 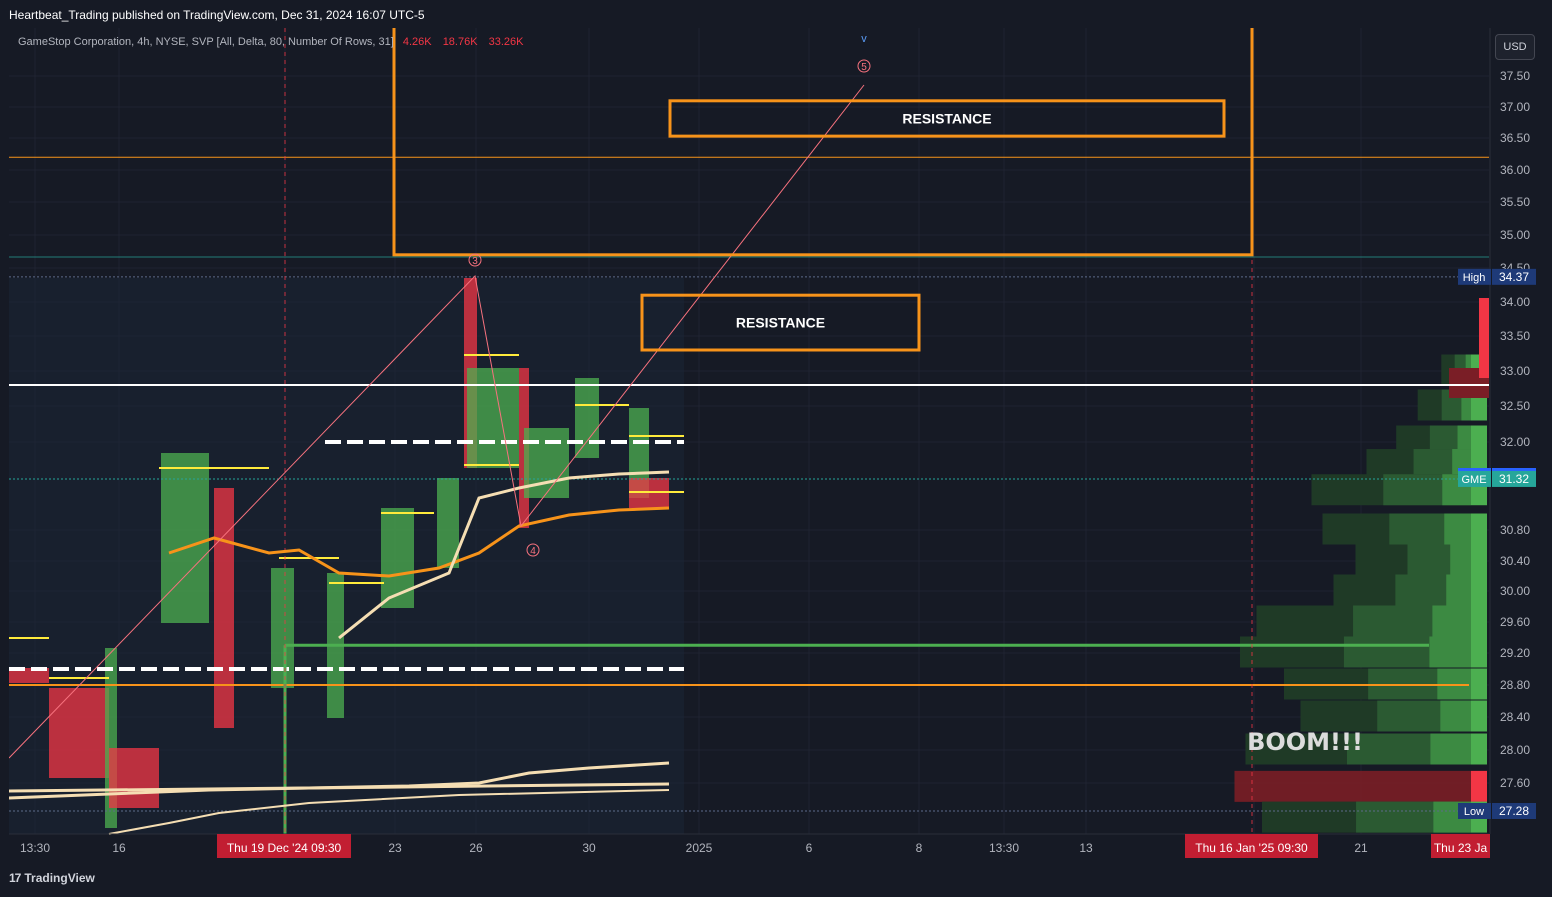 I want to click on time-tick-10: 21, so click(x=1361, y=848).